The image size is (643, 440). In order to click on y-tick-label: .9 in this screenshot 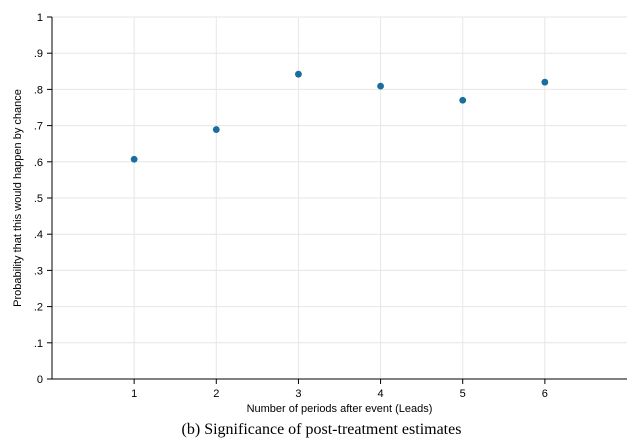, I will do `click(38, 54)`.